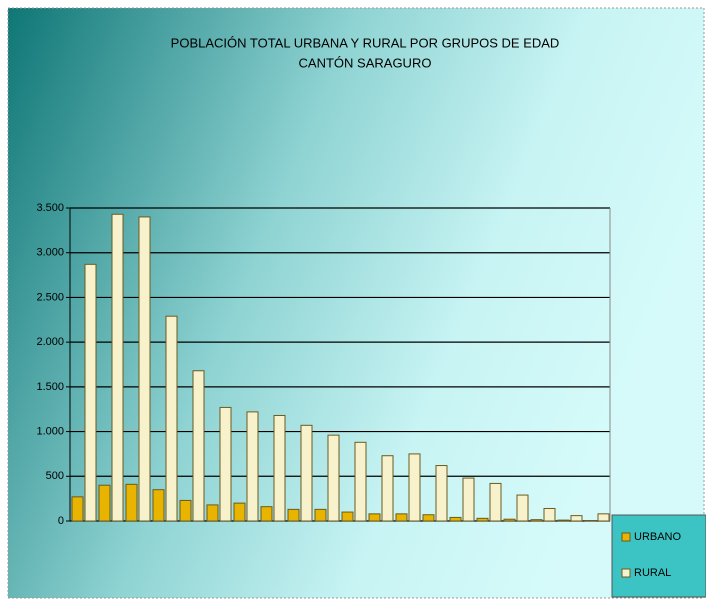 The height and width of the screenshot is (605, 706). Describe the element at coordinates (50, 387) in the screenshot. I see `y-tick-label: 1.500` at that location.